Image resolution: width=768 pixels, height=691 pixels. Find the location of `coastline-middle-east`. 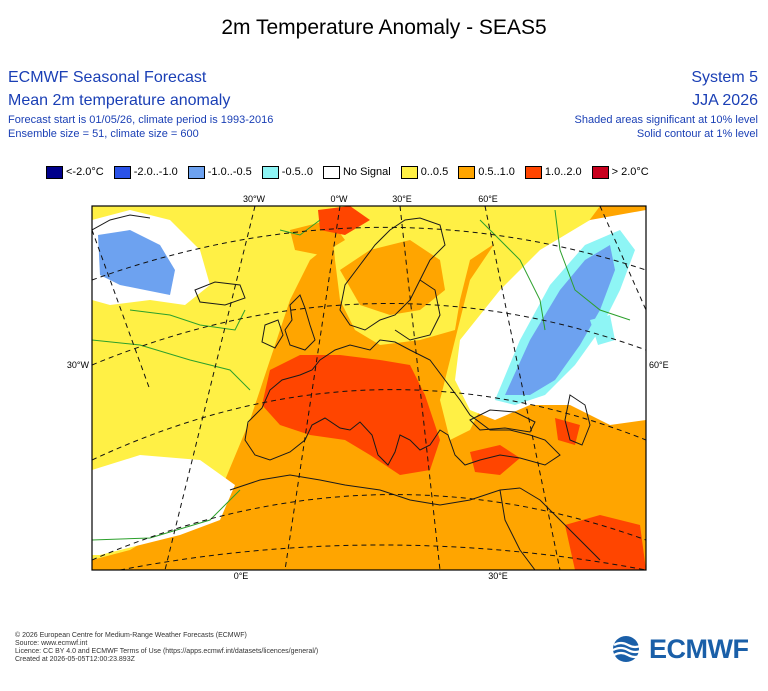

coastline-middle-east is located at coordinates (560, 524).